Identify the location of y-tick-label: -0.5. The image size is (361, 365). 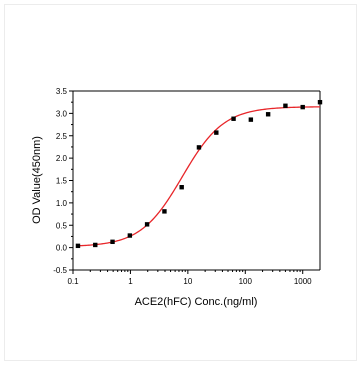
(60, 270).